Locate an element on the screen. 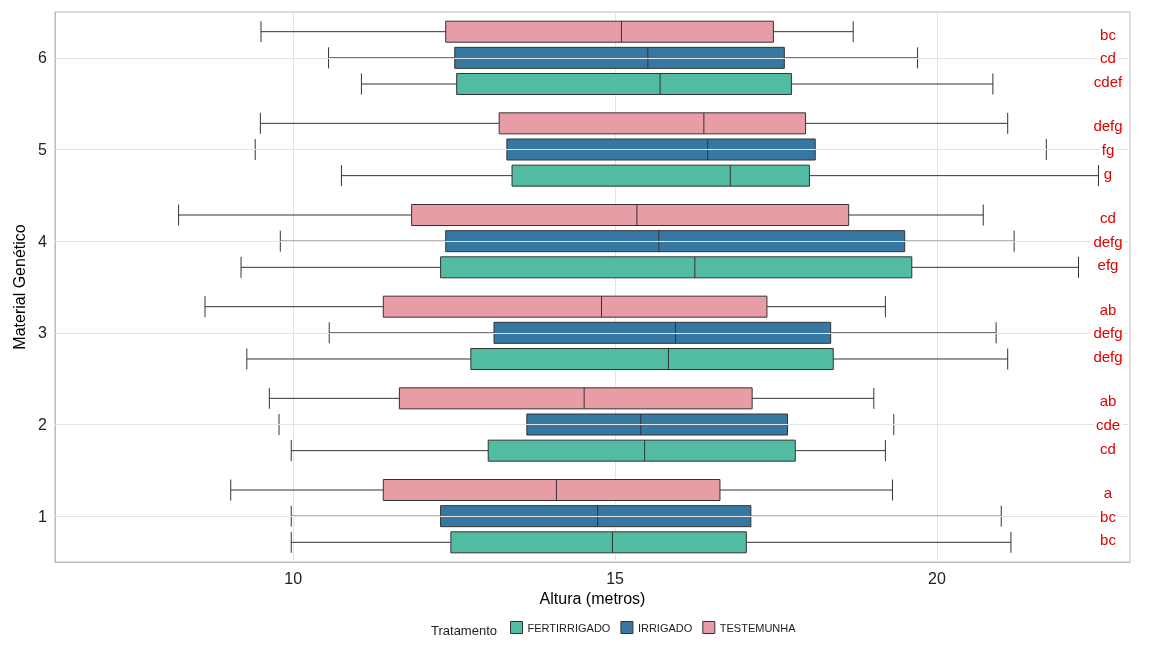 This screenshot has width=1168, height=653. text: fg is located at coordinates (1108, 149).